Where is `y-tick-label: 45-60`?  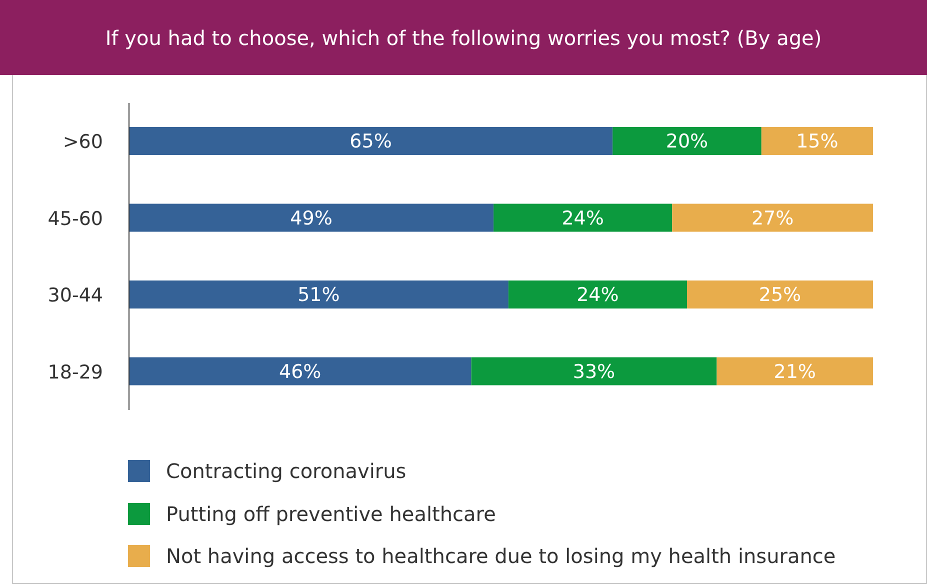
y-tick-label: 45-60 is located at coordinates (75, 219).